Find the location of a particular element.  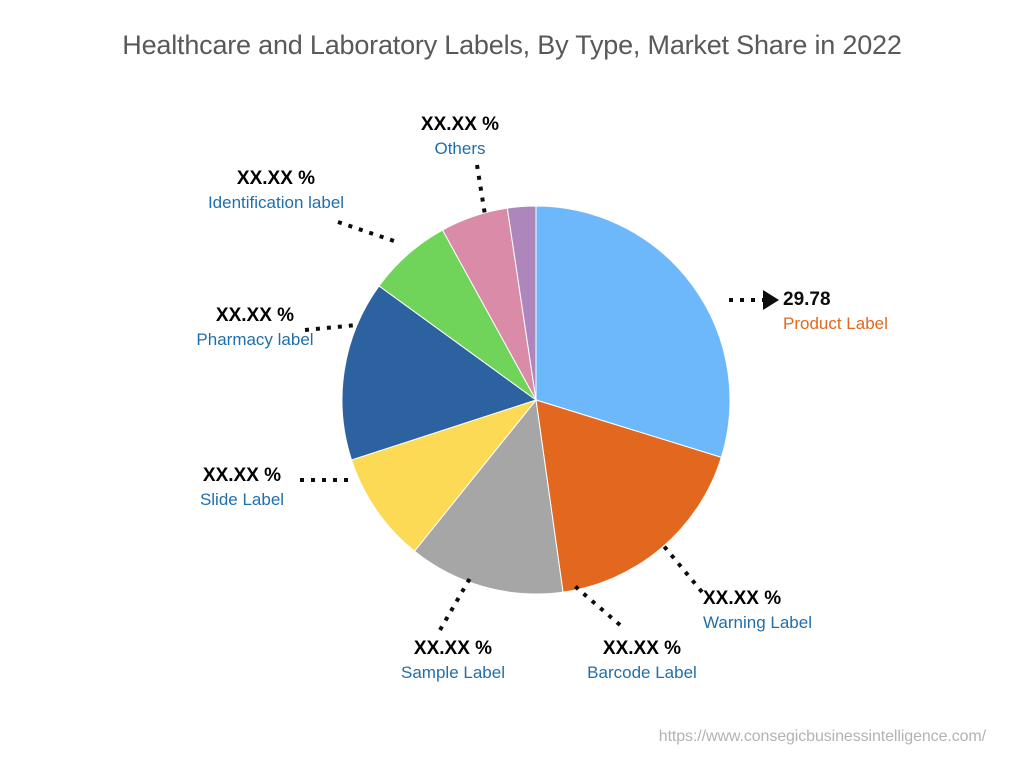

callout-value-identification-label: XX.XX % is located at coordinates (276, 178).